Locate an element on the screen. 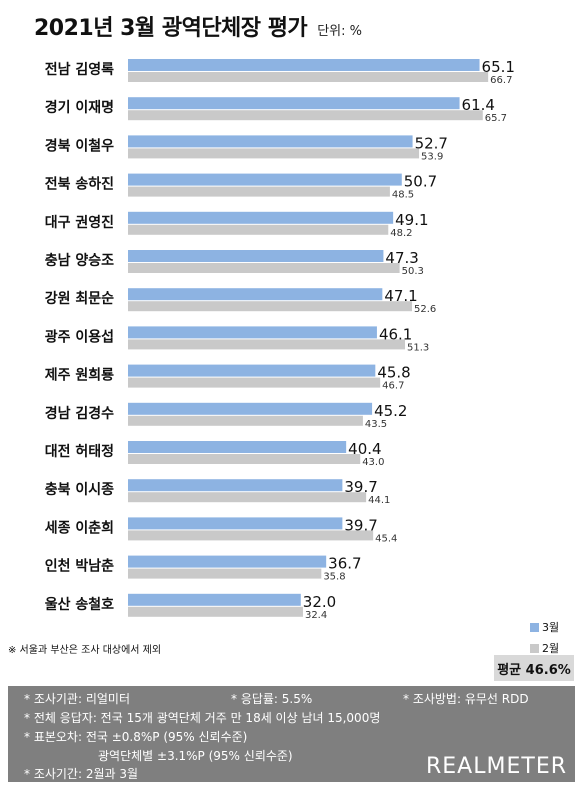  category-label: 충북 이시종 is located at coordinates (79, 489).